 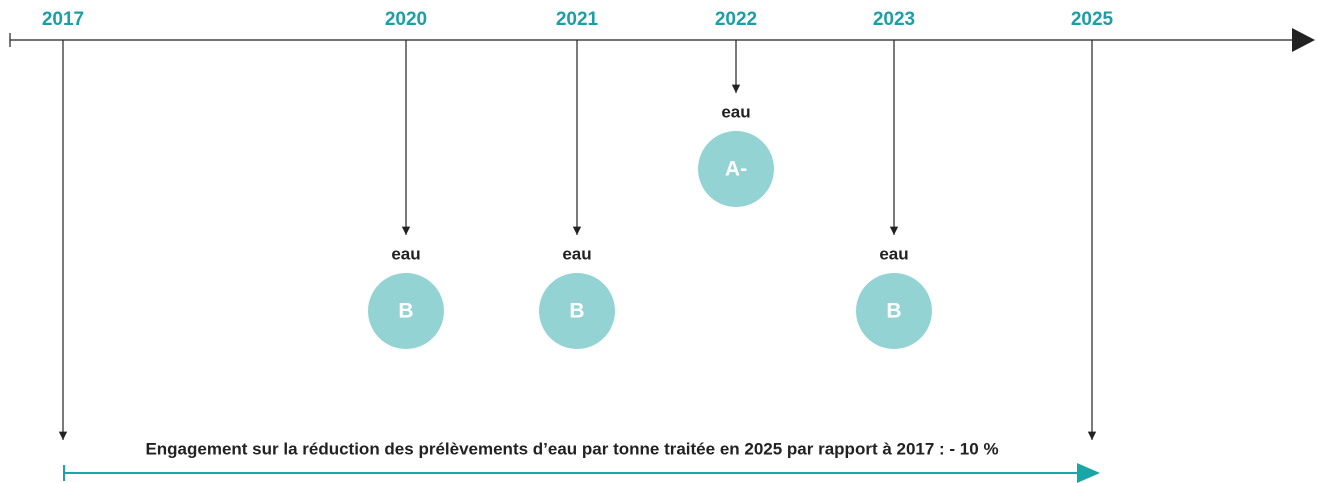 I want to click on year: 2023, so click(x=894, y=19).